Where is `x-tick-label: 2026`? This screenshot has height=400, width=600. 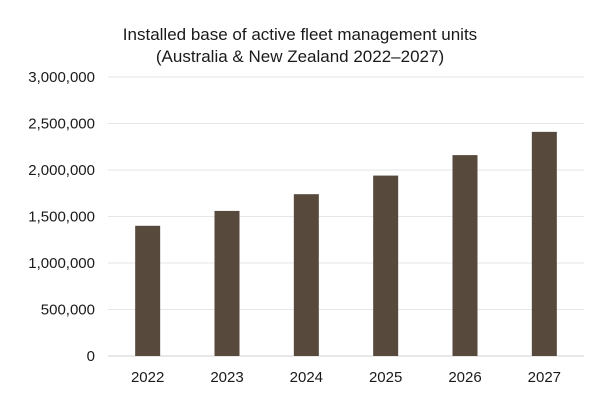
x-tick-label: 2026 is located at coordinates (464, 377).